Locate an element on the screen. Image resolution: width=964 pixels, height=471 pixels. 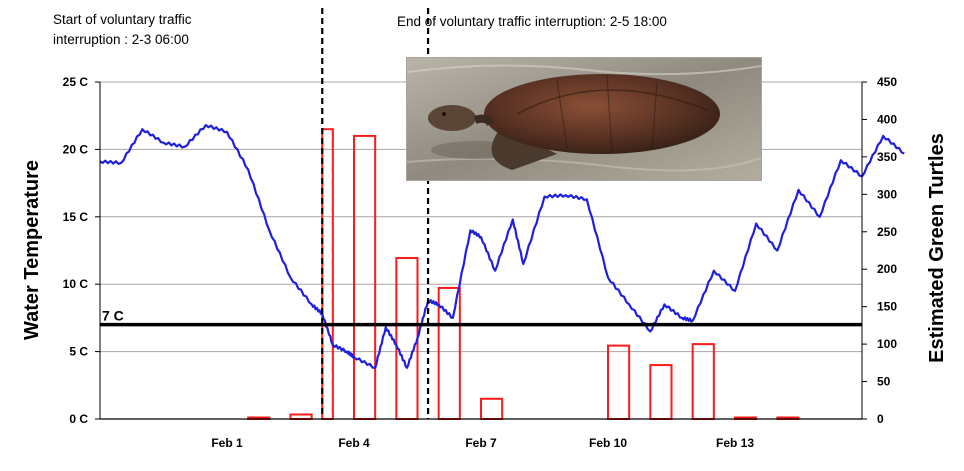
y-left-tick-label: 5 C is located at coordinates (78, 352).